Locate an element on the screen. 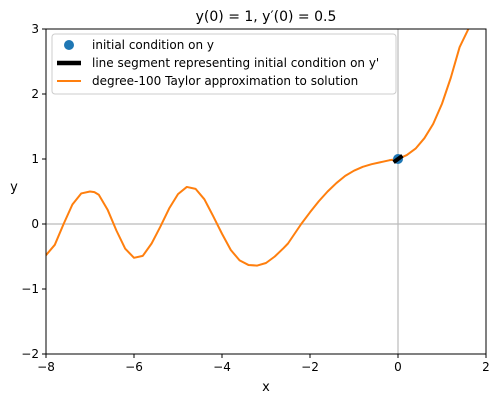 This screenshot has height=400, width=498. y-tick-label: 0 is located at coordinates (35, 224).